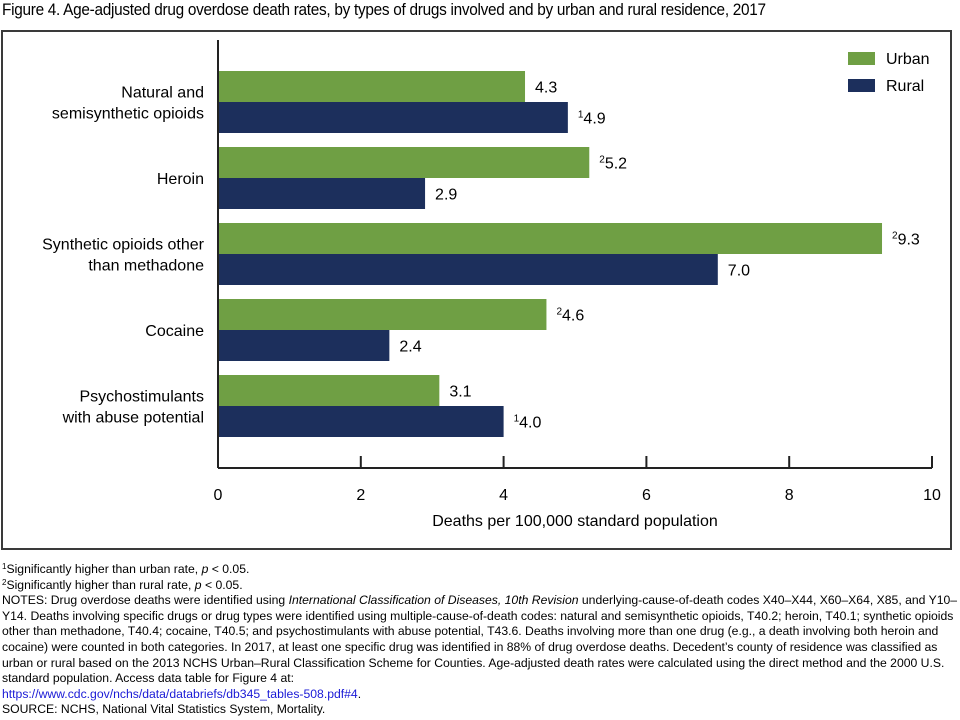  I want to click on category-label-line: Natural and, so click(162, 93).